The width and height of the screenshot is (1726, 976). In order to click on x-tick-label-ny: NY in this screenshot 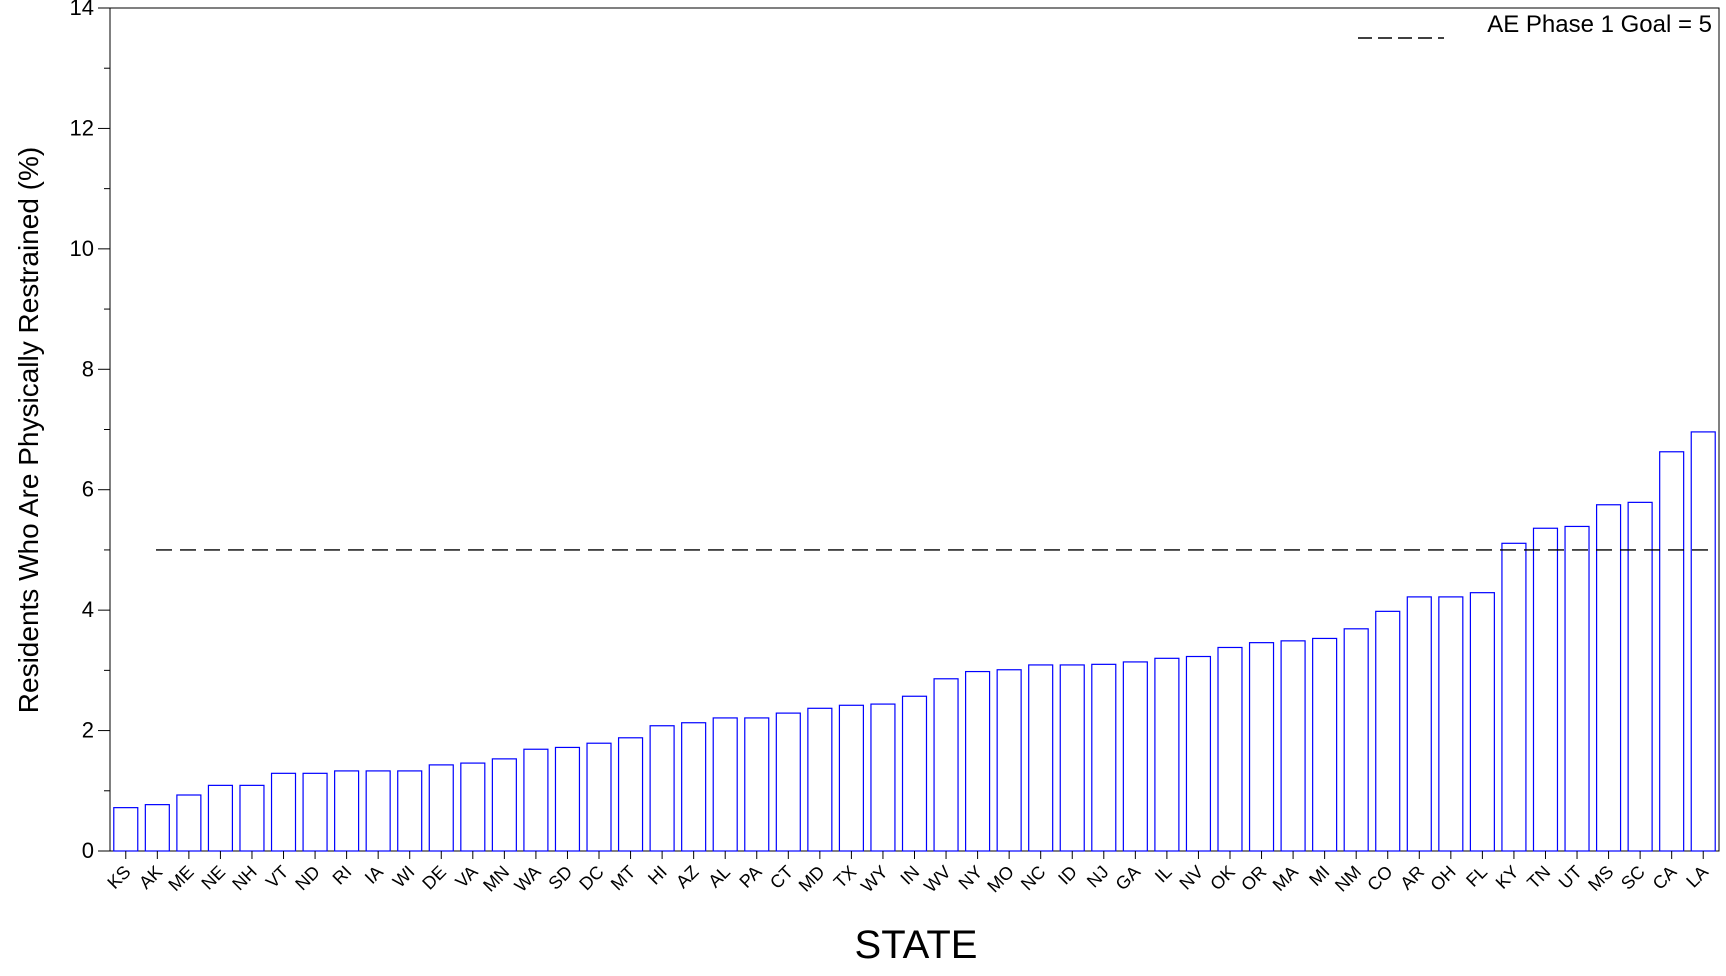, I will do `click(971, 878)`.